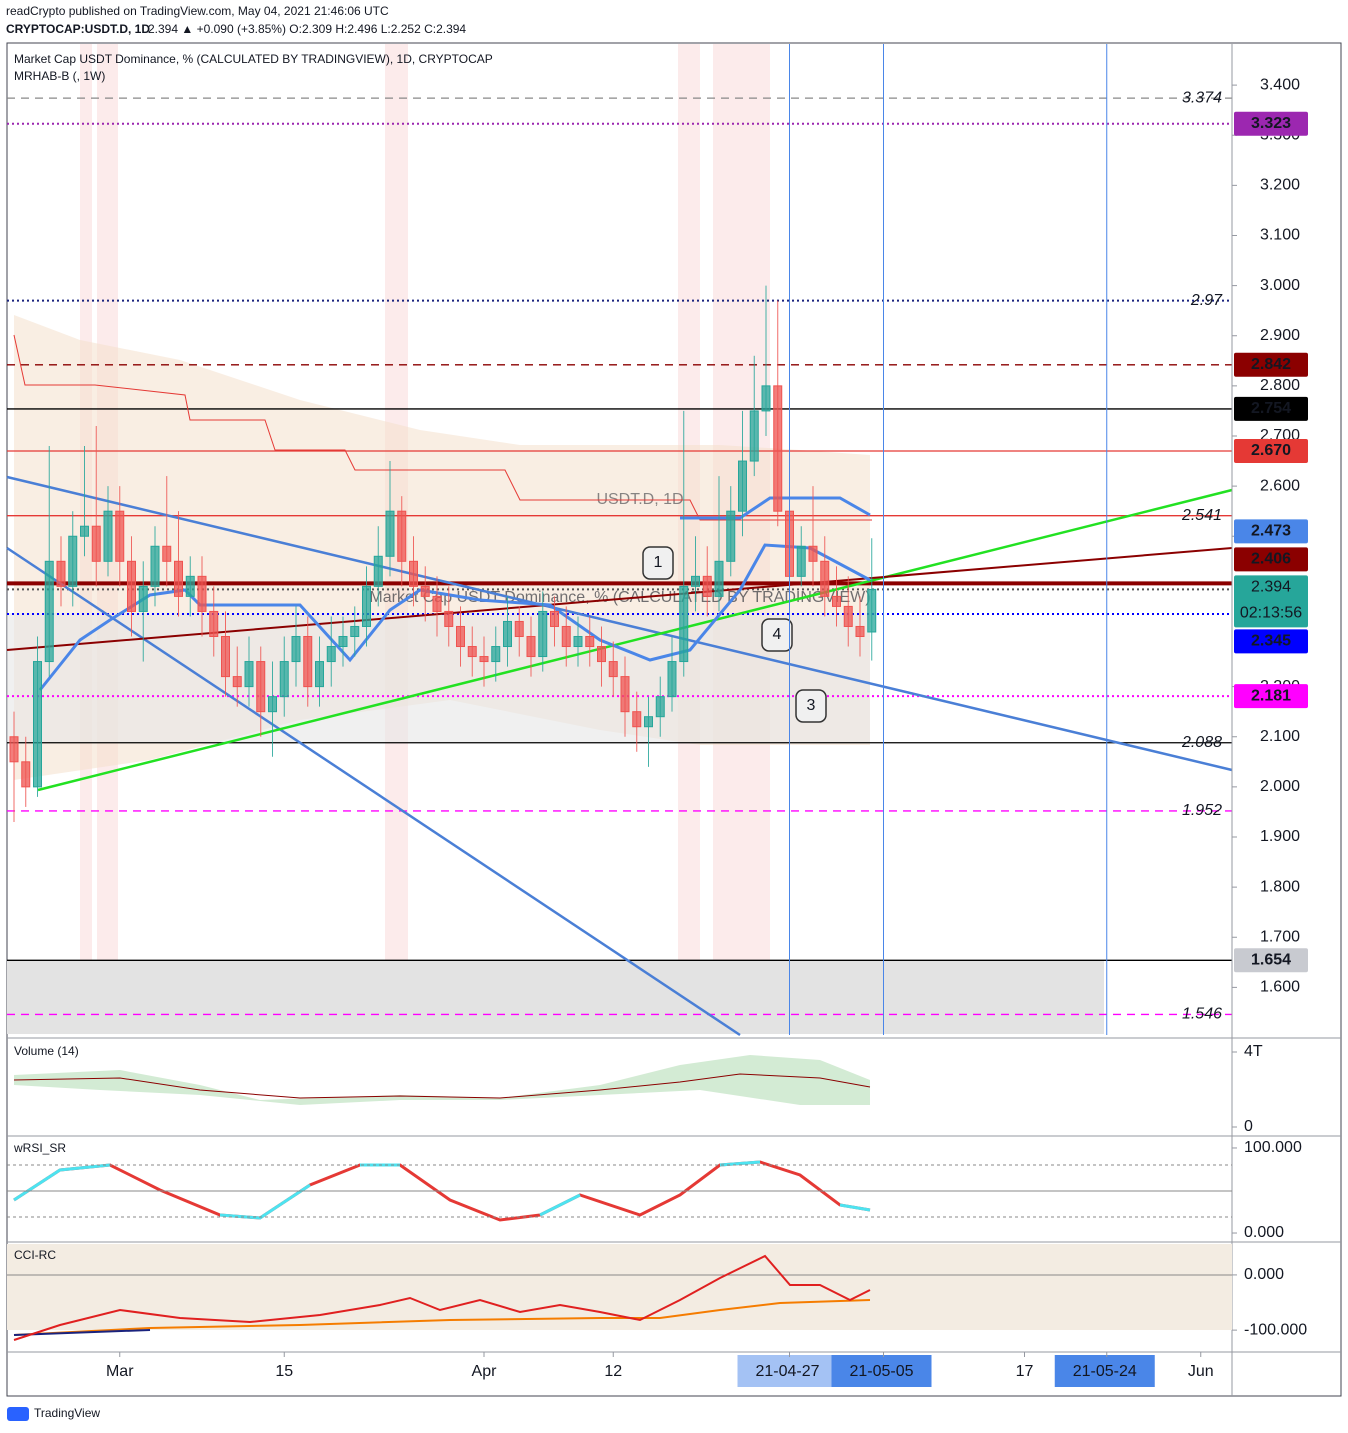 The width and height of the screenshot is (1348, 1433). I want to click on callout-label: 3, so click(811, 705).